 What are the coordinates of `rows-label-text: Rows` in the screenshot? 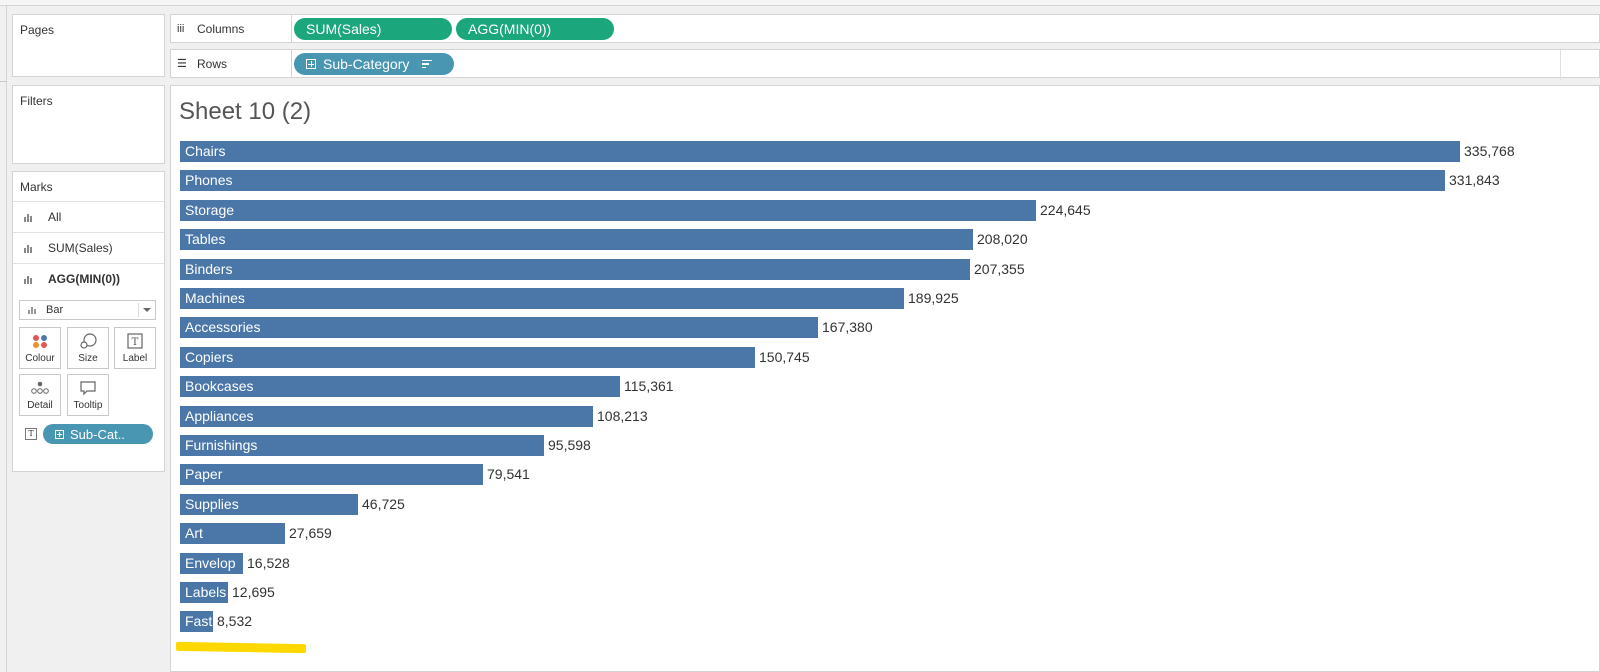 It's located at (212, 63).